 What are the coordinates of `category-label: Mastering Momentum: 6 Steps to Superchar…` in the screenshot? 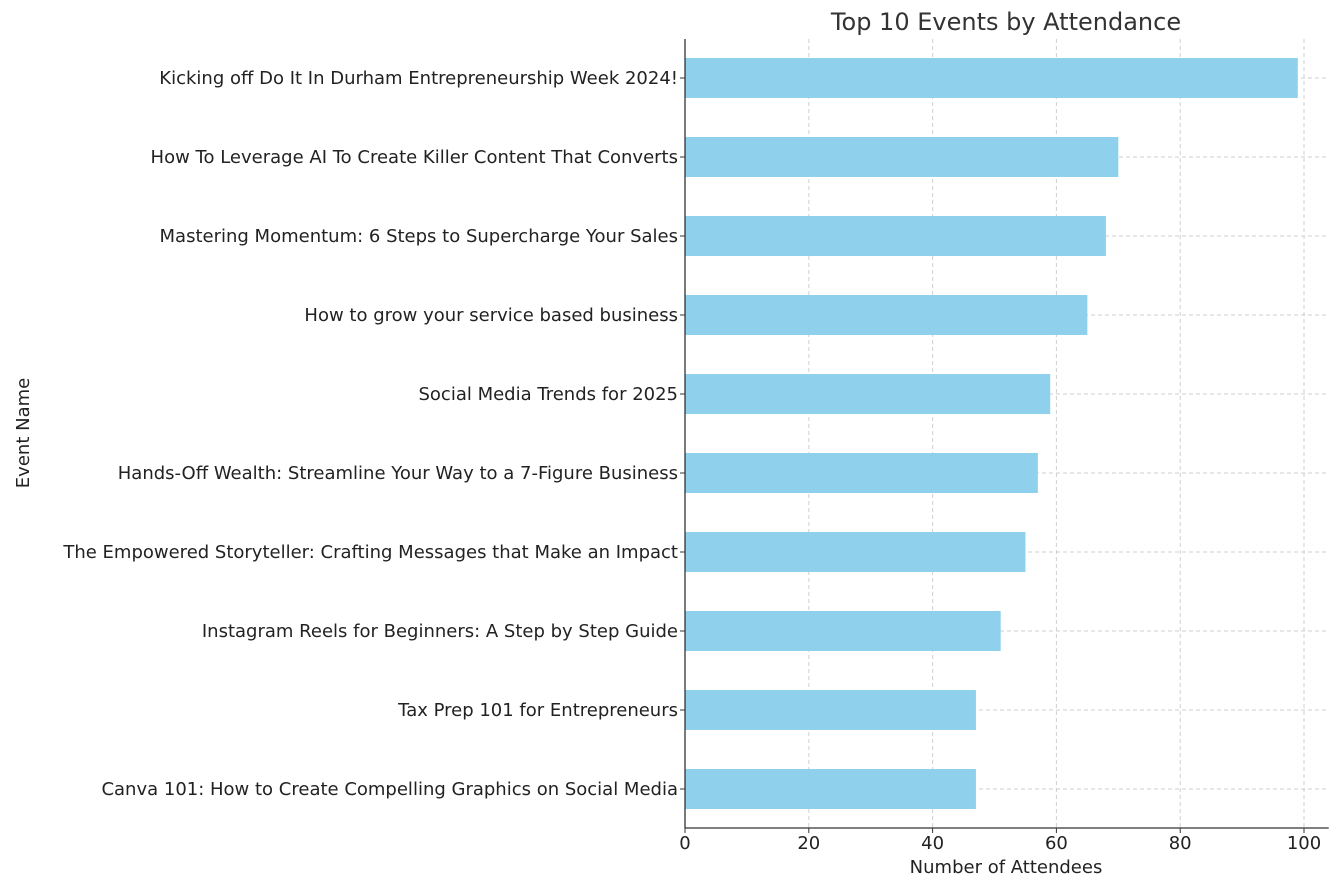 It's located at (419, 236).